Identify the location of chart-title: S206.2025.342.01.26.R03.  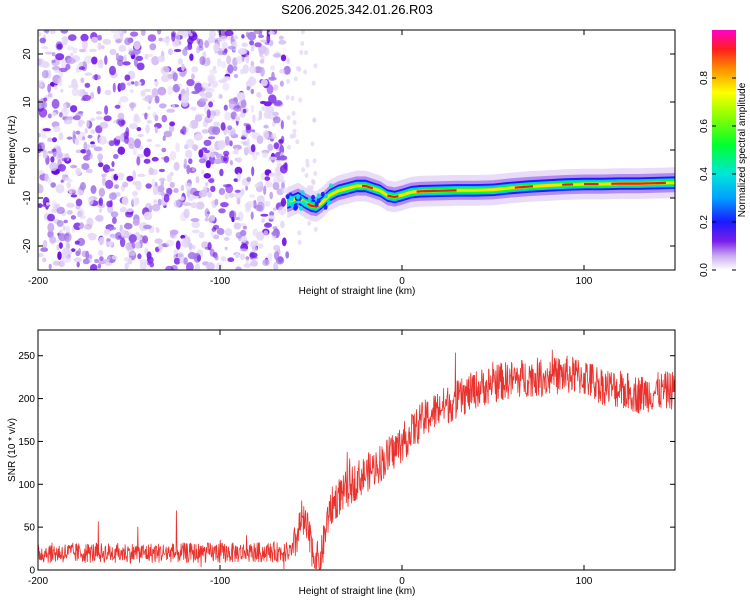
(357, 9).